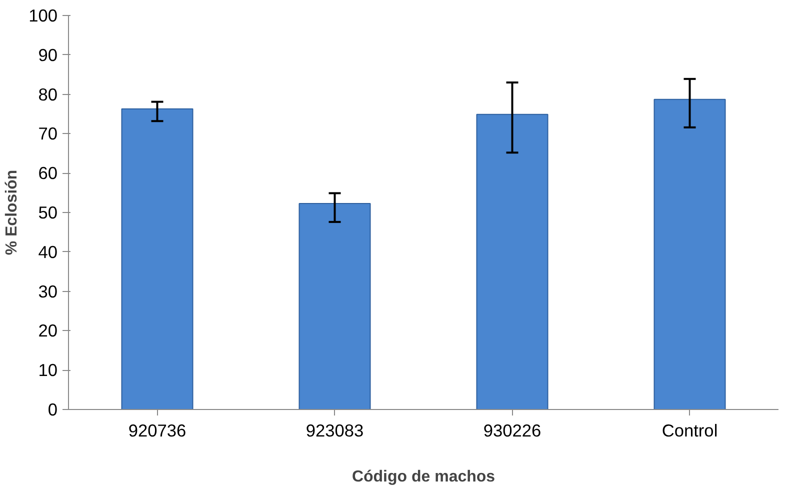  What do you see at coordinates (48, 94) in the screenshot?
I see `y-tick-label: 80` at bounding box center [48, 94].